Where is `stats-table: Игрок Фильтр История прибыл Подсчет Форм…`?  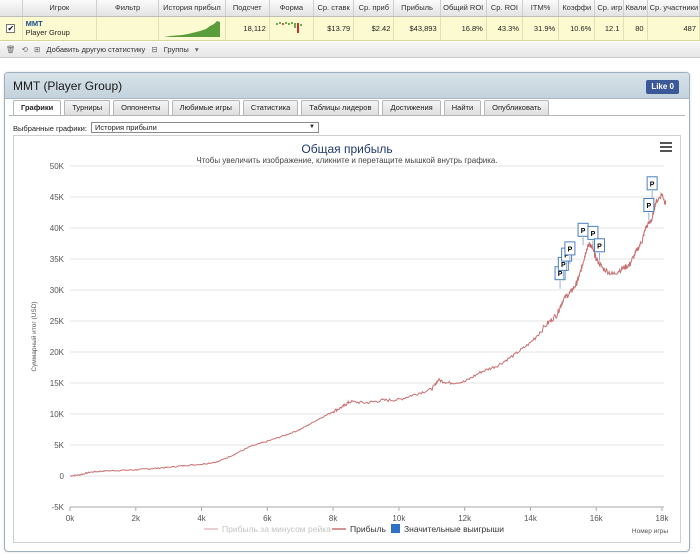 stats-table: Игрок Фильтр История прибыл Подсчет Форм… is located at coordinates (350, 20).